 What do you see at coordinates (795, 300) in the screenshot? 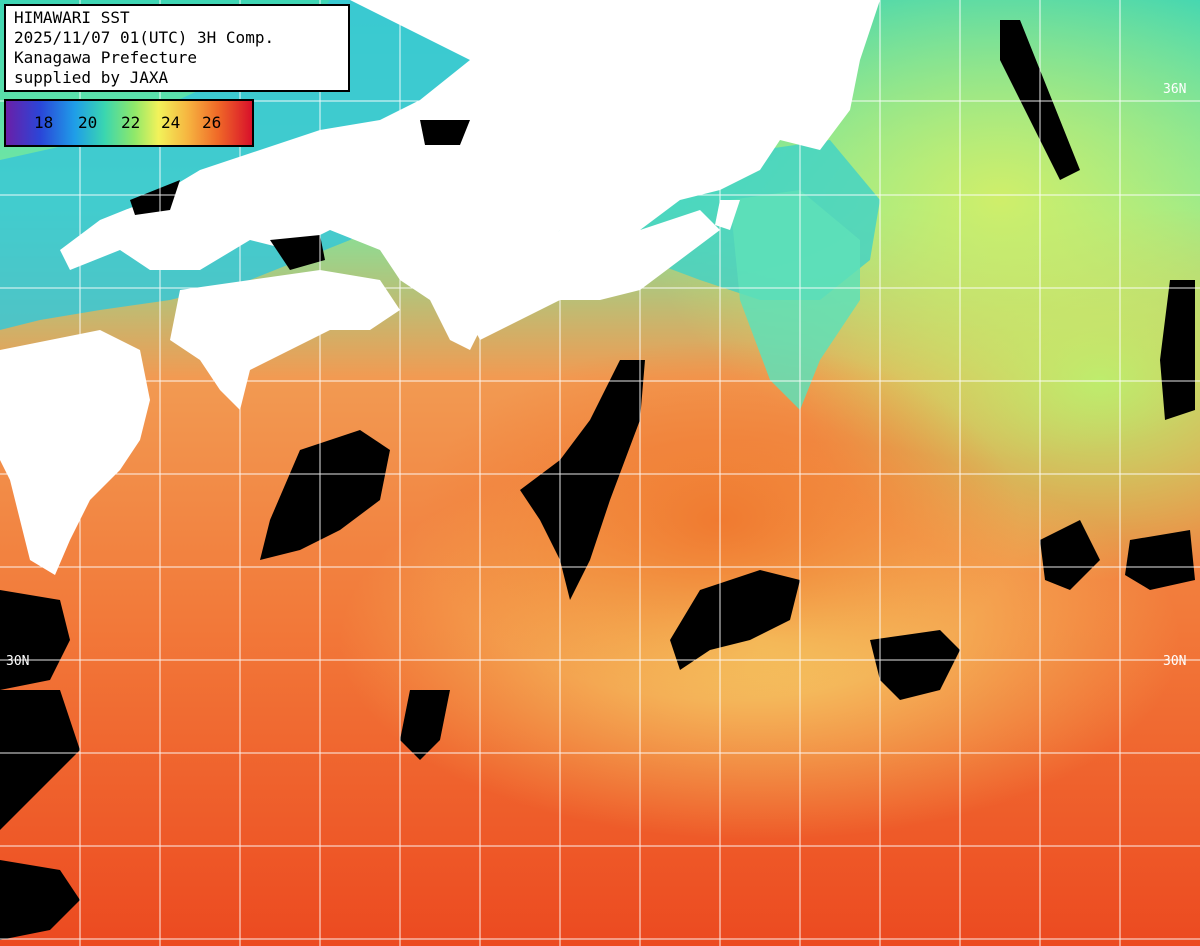
I see `ise-bay-water` at bounding box center [795, 300].